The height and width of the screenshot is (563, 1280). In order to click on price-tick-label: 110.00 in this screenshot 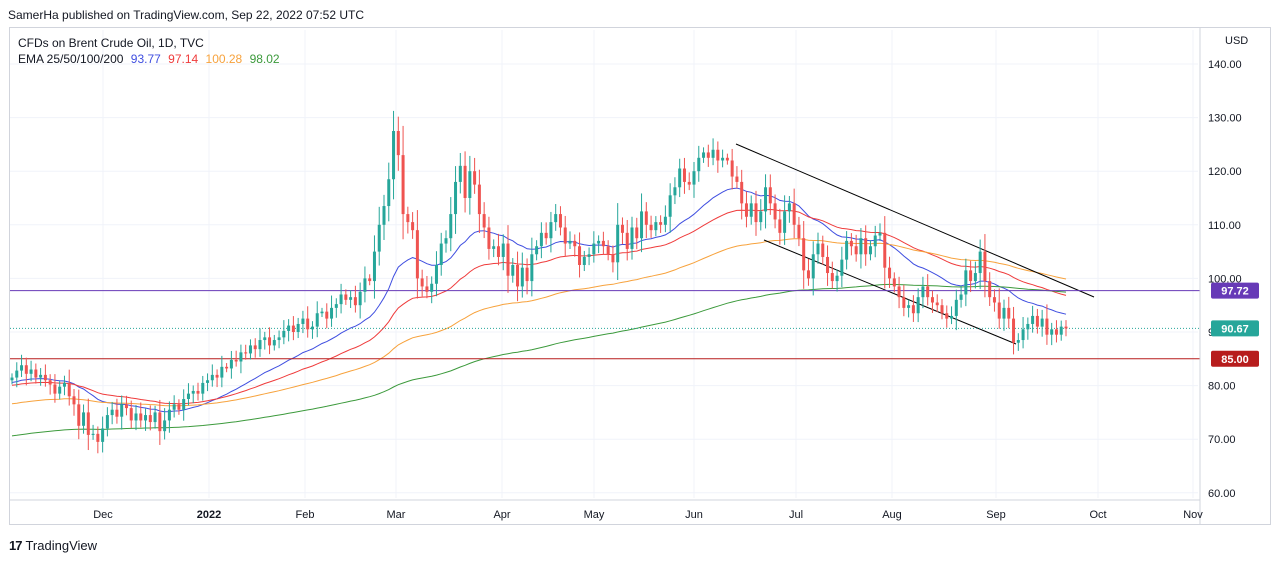, I will do `click(1224, 226)`.